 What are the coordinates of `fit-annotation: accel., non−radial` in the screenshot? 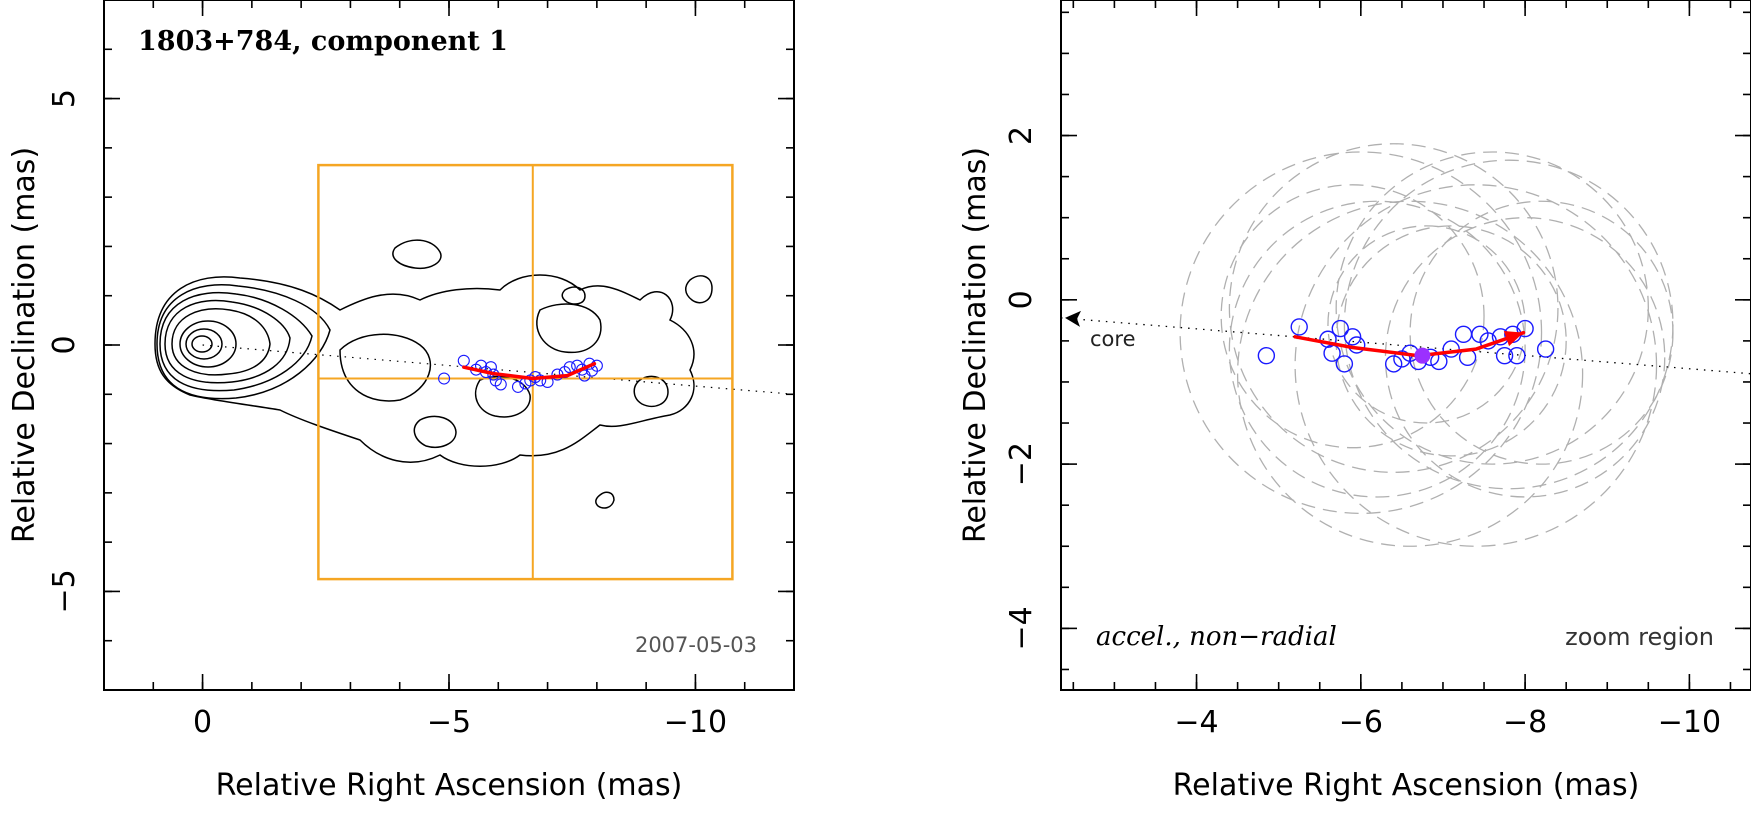 It's located at (1216, 637).